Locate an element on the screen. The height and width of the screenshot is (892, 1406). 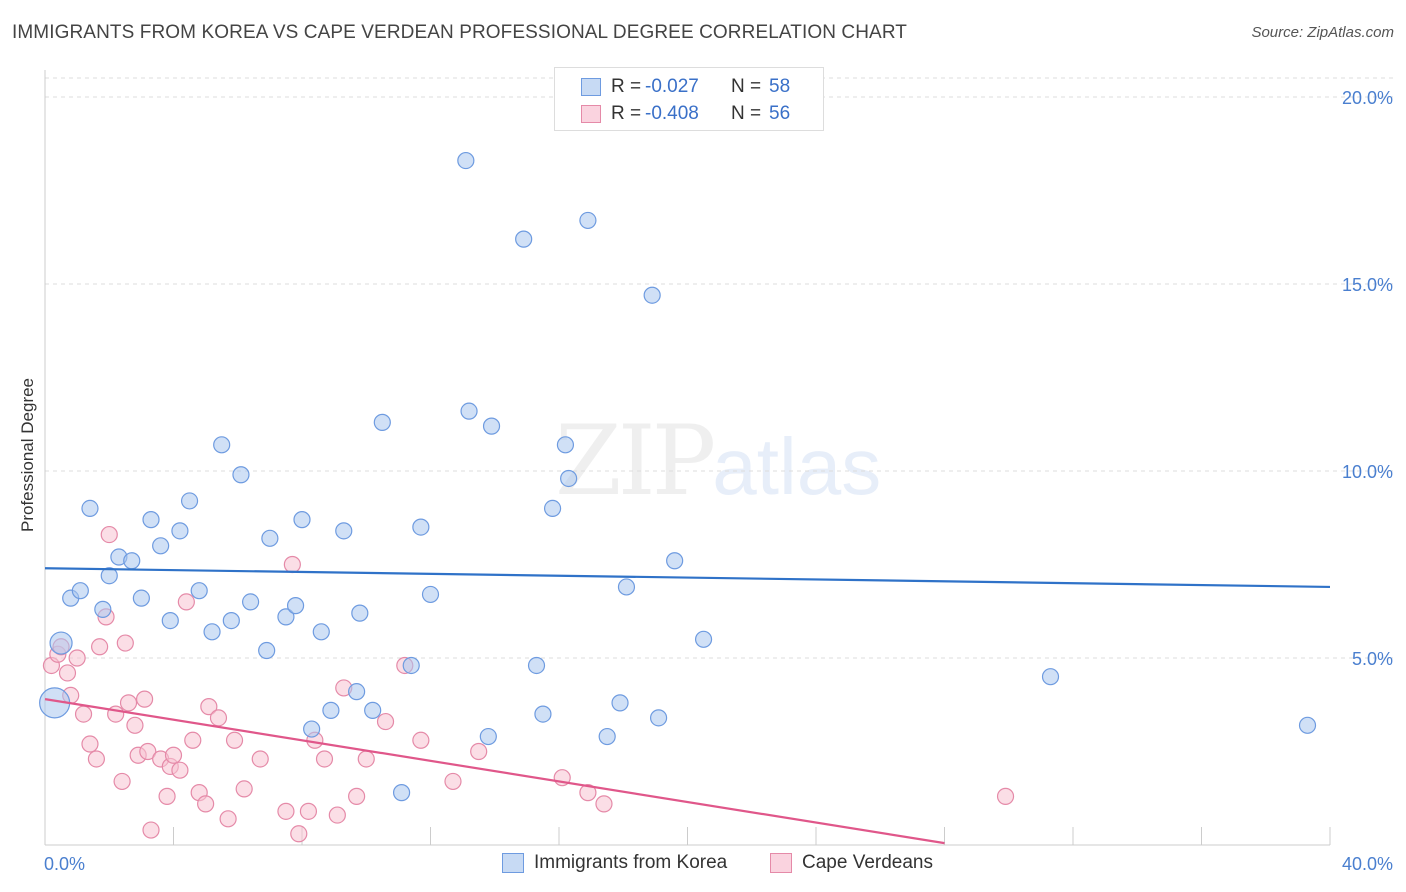
watermark: ZIPatlas is located at coordinates (718, 461).